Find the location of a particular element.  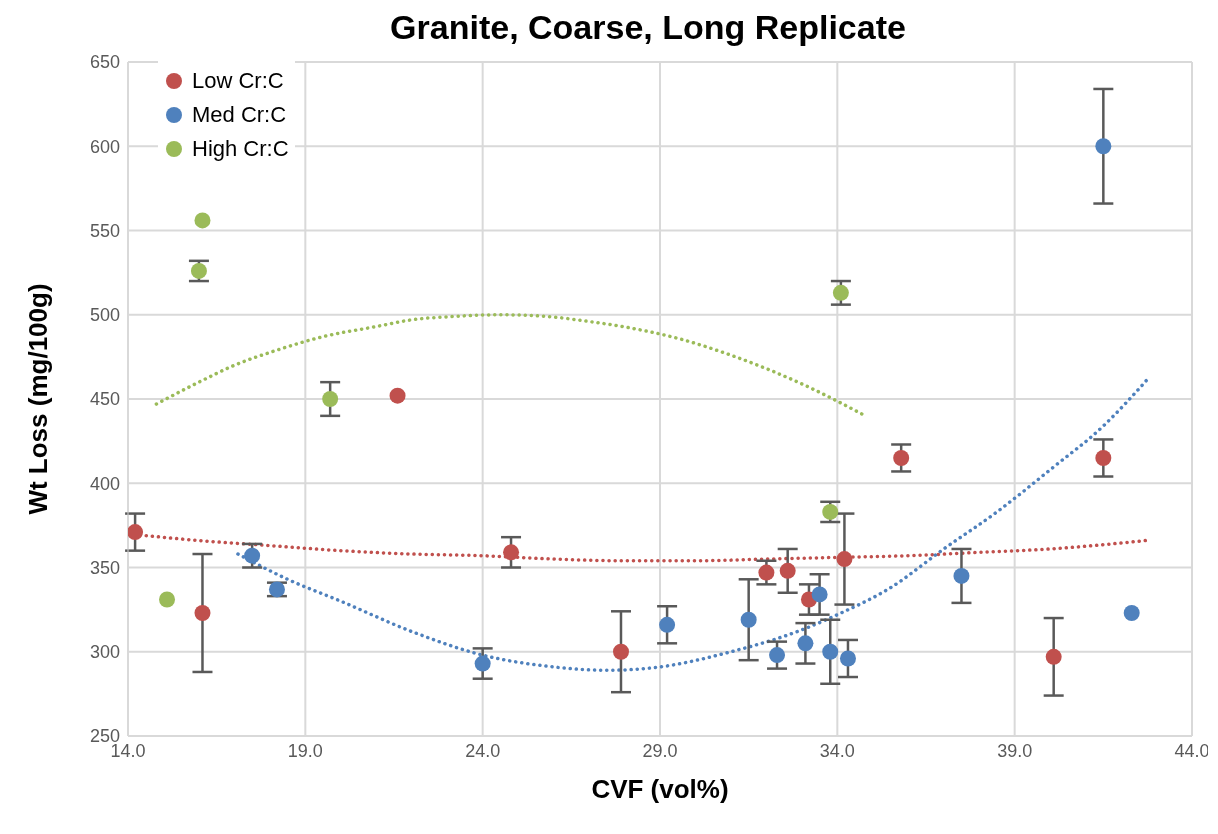

x-tick-label: 39.0 is located at coordinates (1015, 750).